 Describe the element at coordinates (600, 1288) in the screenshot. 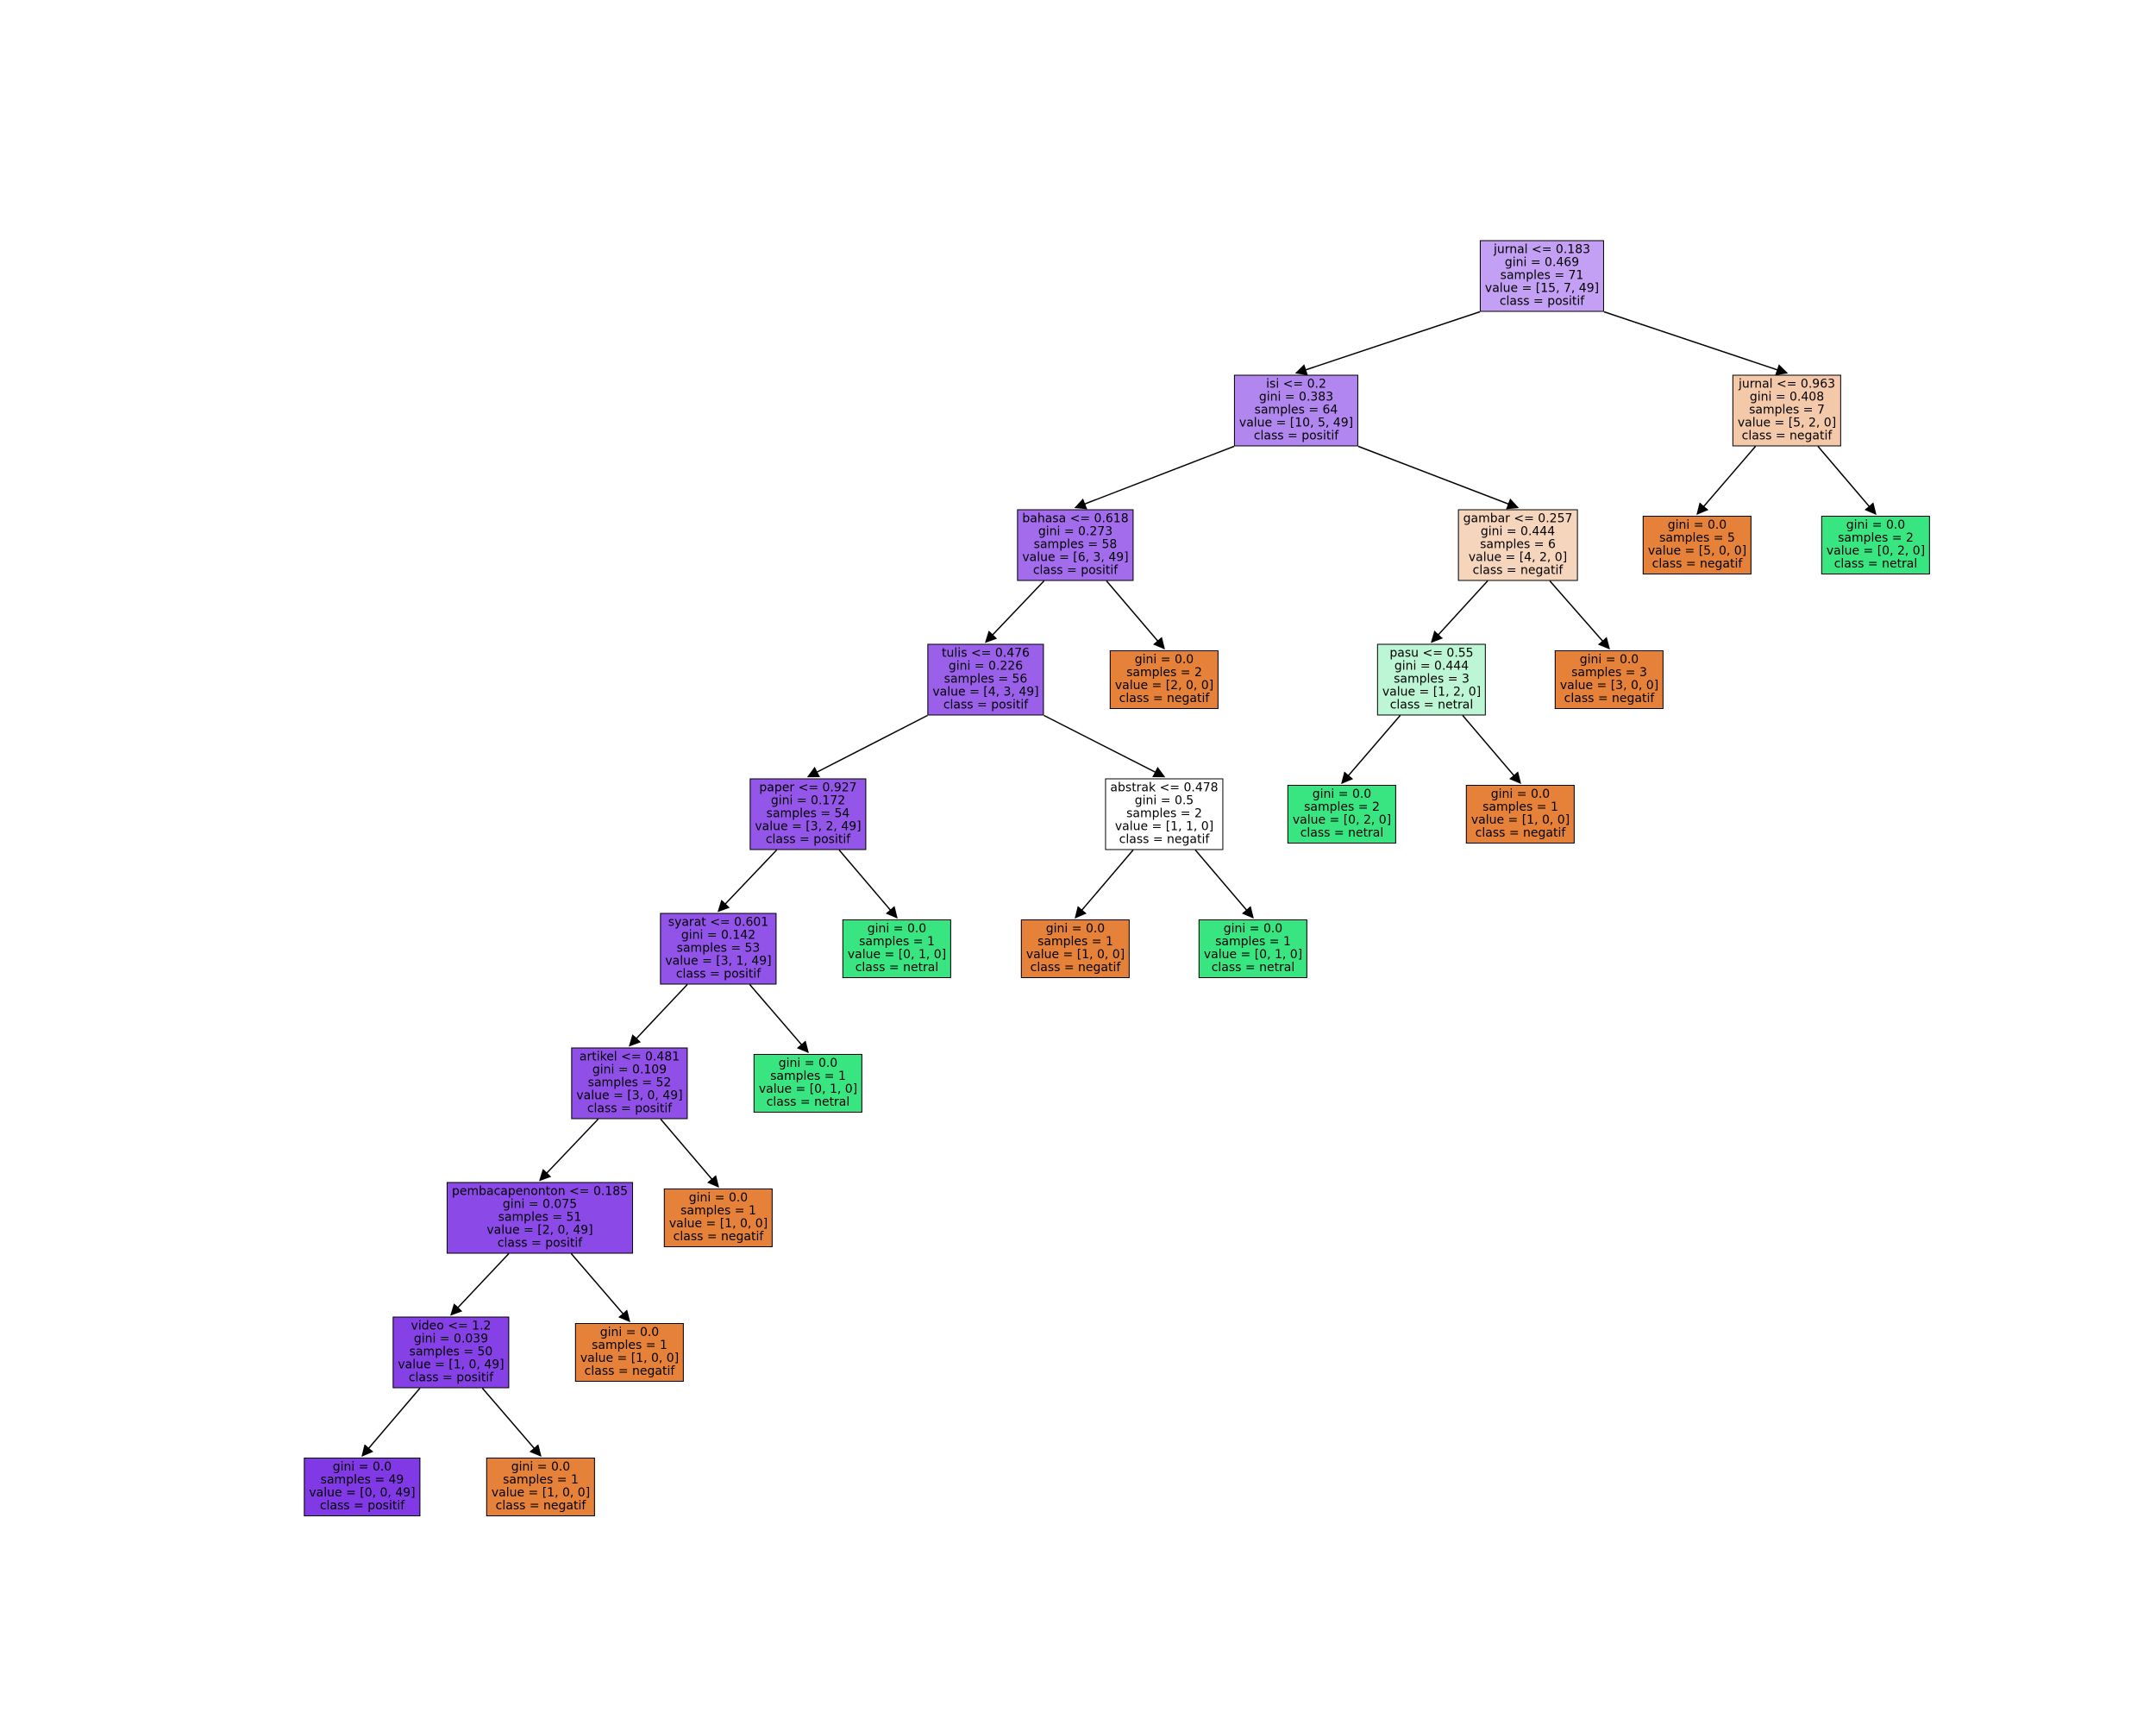

I see `edge-n7-n11` at that location.